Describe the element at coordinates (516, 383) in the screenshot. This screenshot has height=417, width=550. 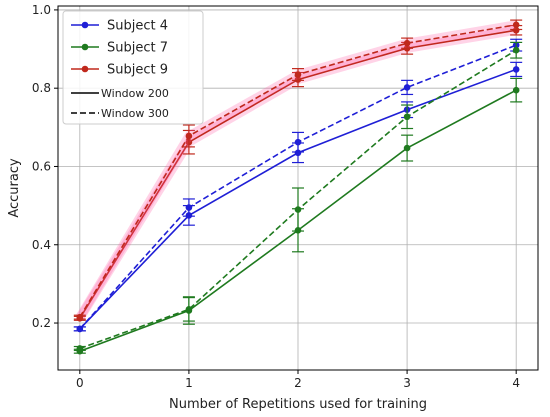
I see `x-tick-label: 4` at that location.